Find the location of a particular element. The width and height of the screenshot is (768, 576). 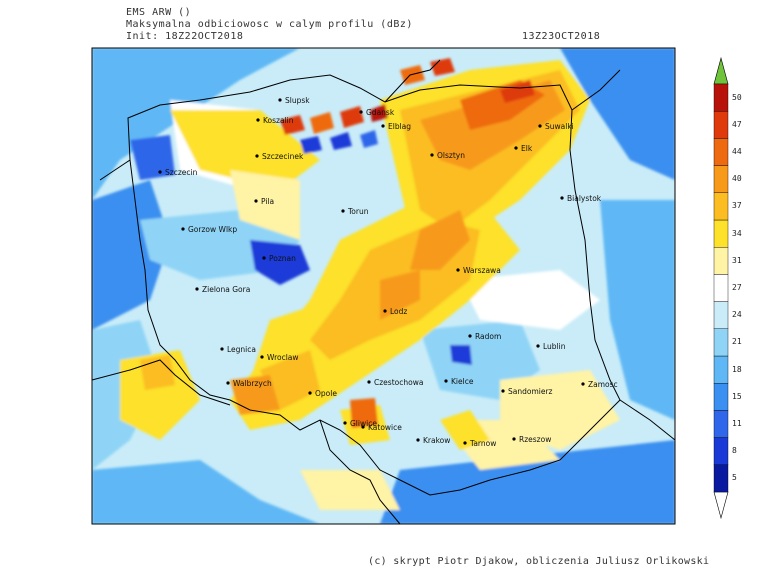

city-label: Wroclaw is located at coordinates (283, 357).